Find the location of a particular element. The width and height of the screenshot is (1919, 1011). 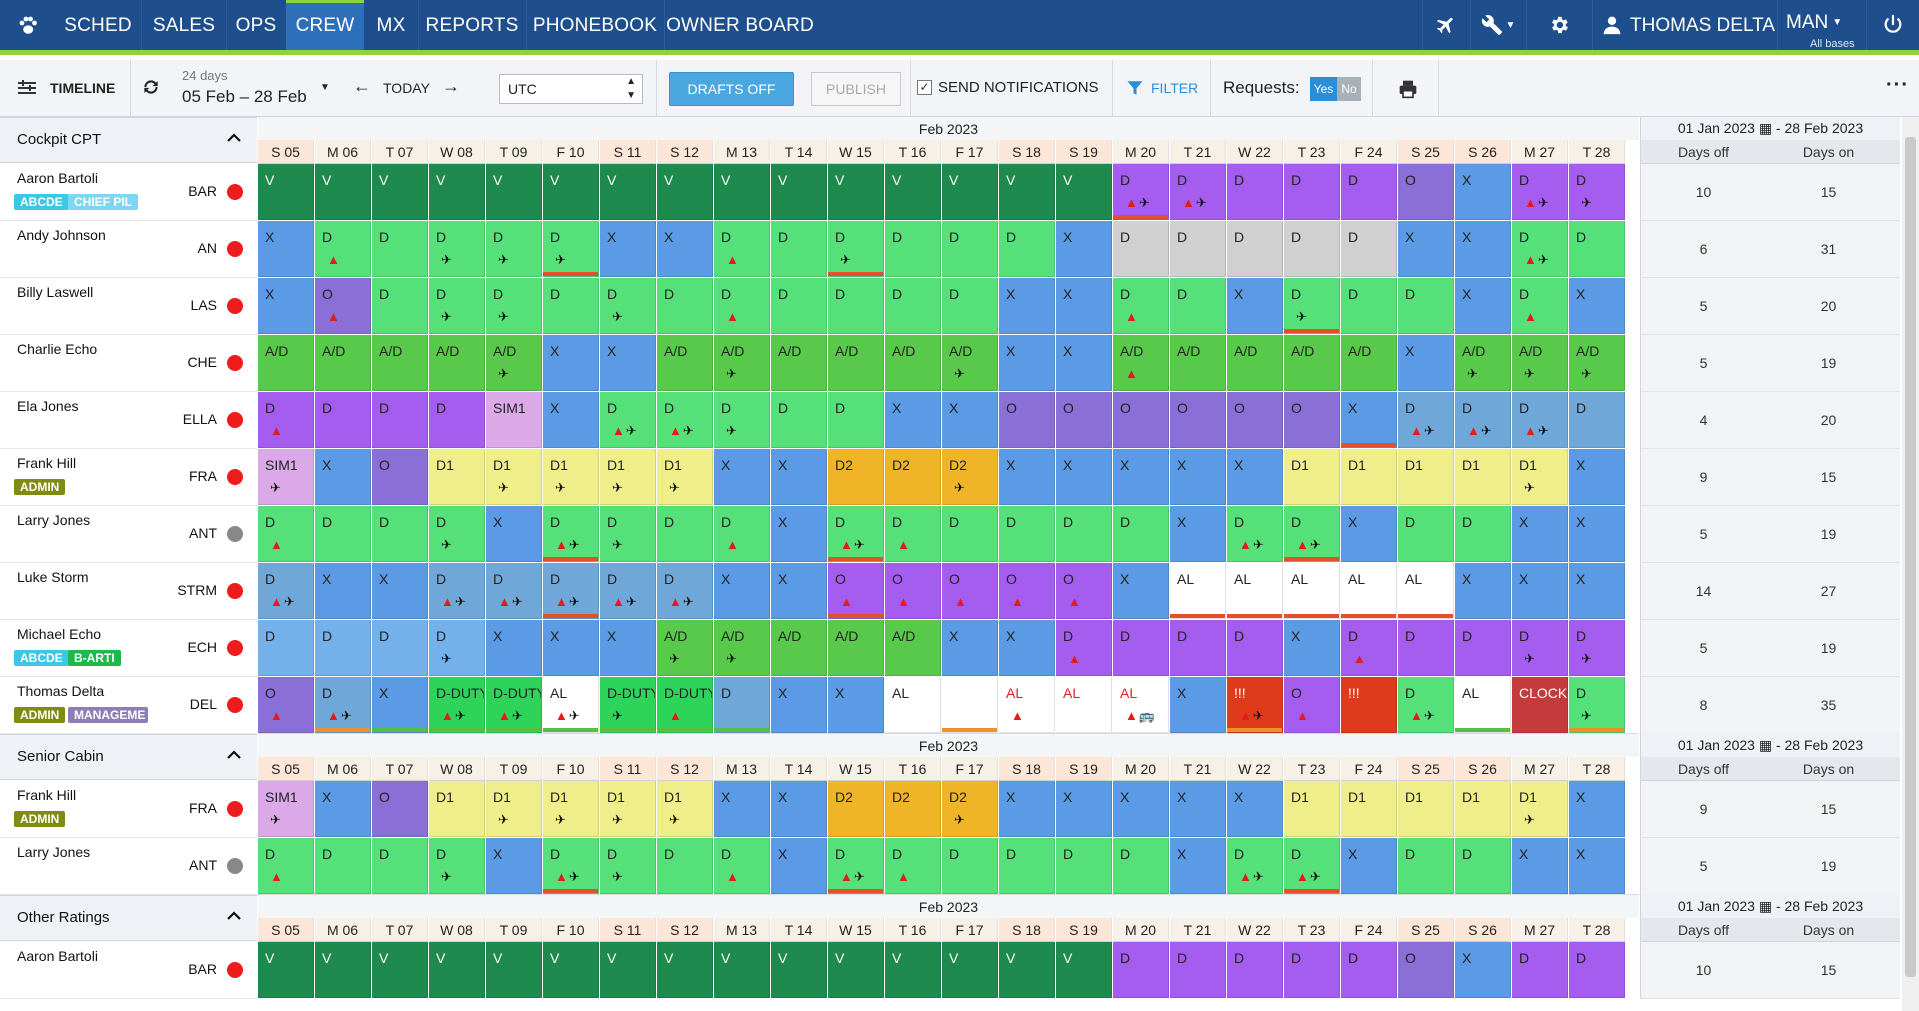

timeline-label: TIMELINE is located at coordinates (83, 88).